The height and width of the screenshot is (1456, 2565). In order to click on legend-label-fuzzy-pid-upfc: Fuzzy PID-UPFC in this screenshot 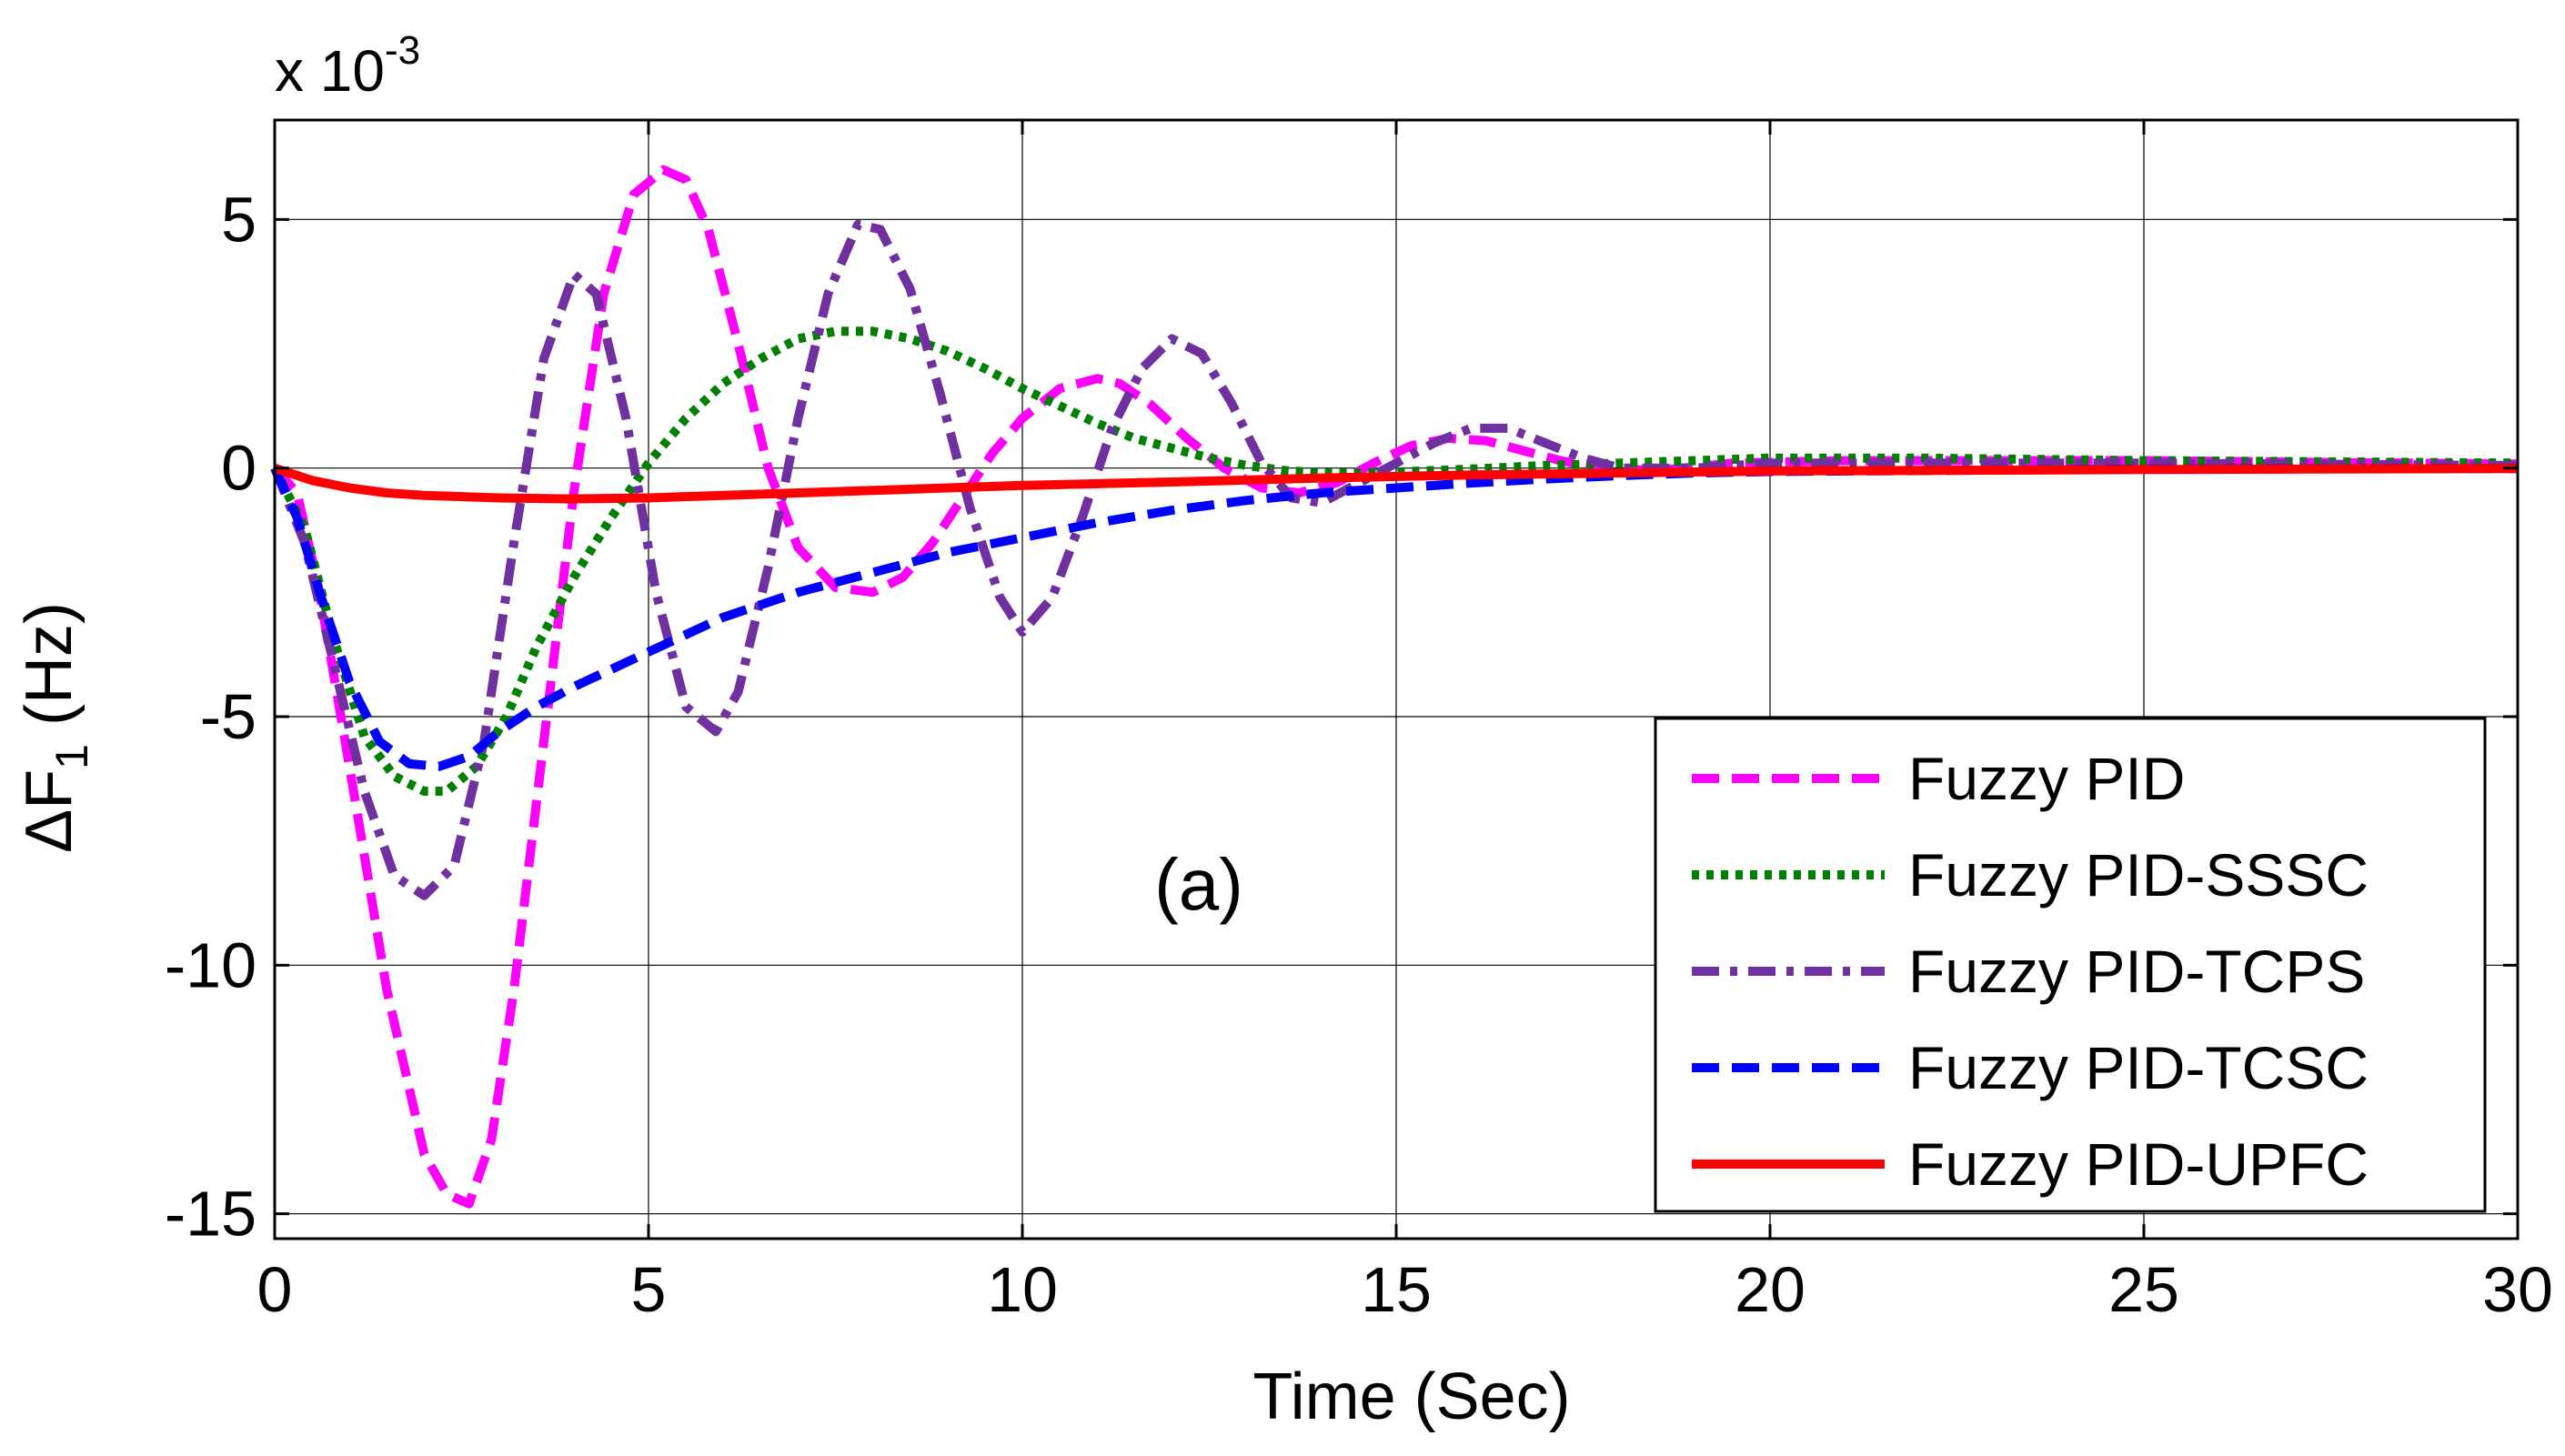, I will do `click(2138, 1164)`.